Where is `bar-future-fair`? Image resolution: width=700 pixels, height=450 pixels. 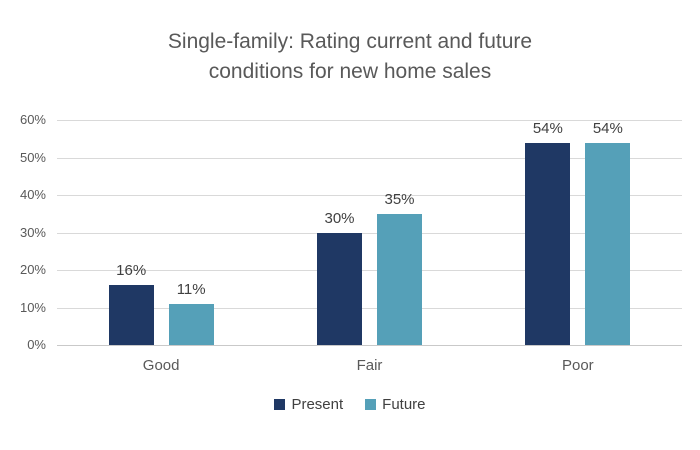
bar-future-fair is located at coordinates (399, 279).